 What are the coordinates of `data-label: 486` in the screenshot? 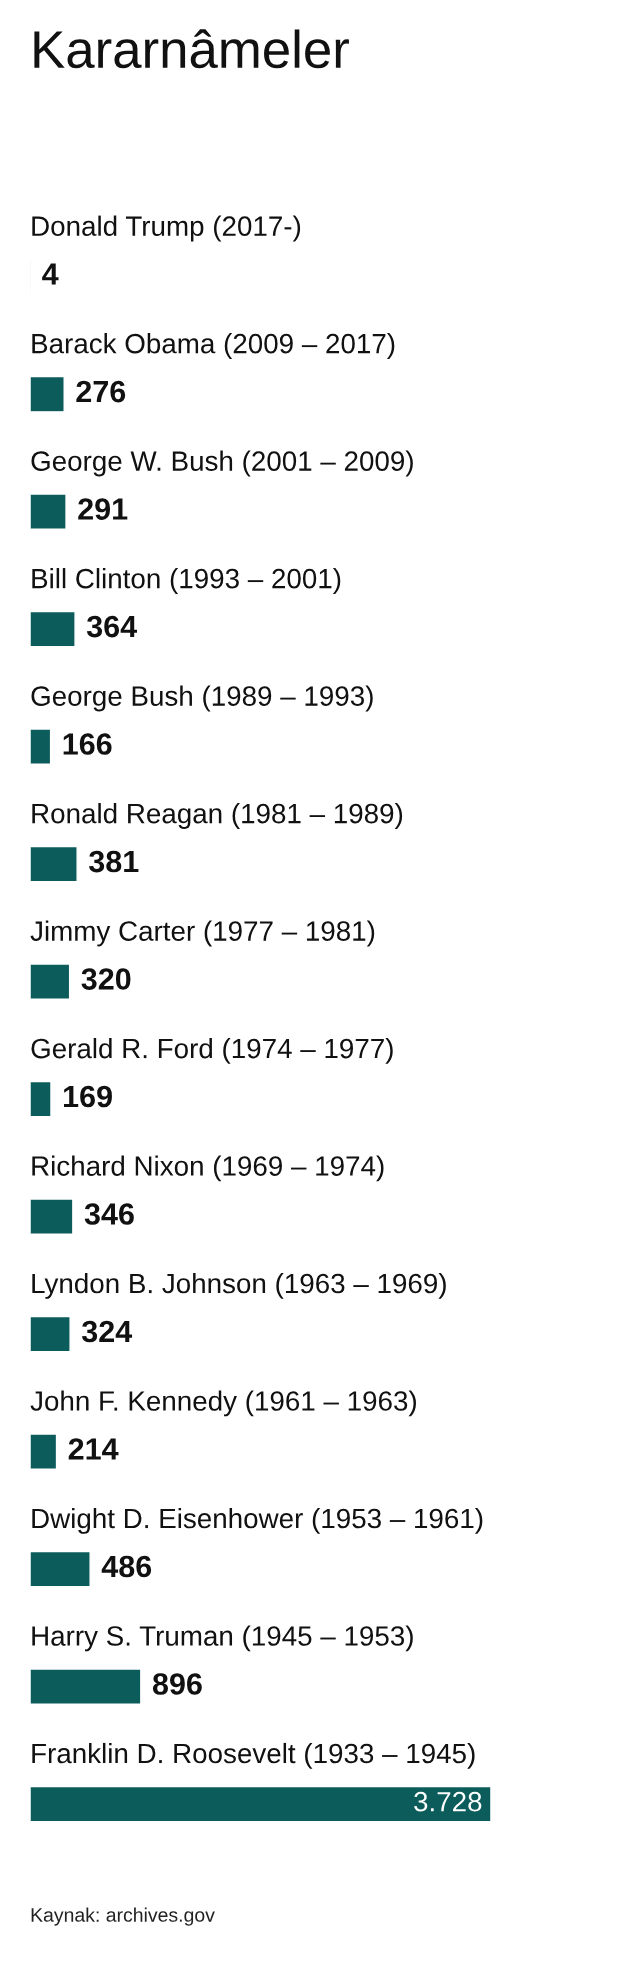 It's located at (126, 1566).